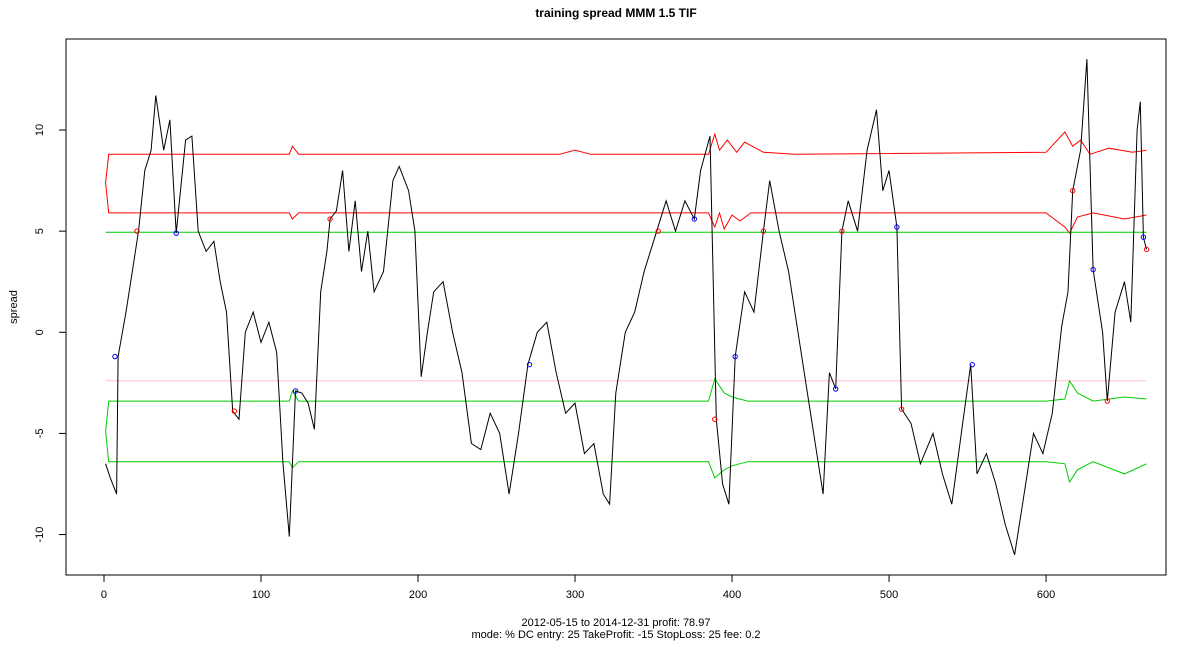 Image resolution: width=1184 pixels, height=645 pixels. I want to click on x-tick-label: 200, so click(418, 595).